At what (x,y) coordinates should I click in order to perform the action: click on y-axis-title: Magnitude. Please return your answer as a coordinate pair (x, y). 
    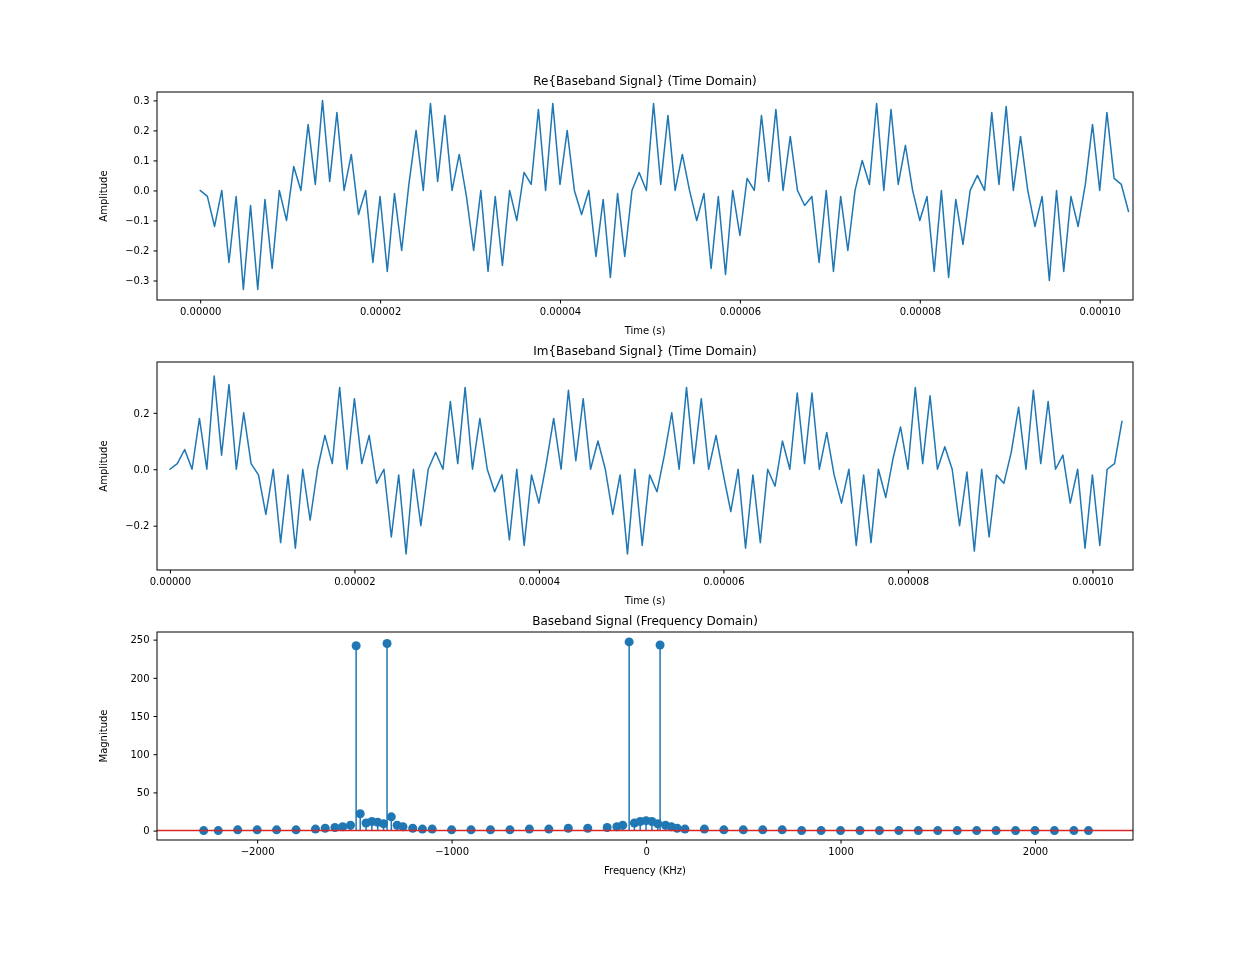
    Looking at the image, I should click on (103, 736).